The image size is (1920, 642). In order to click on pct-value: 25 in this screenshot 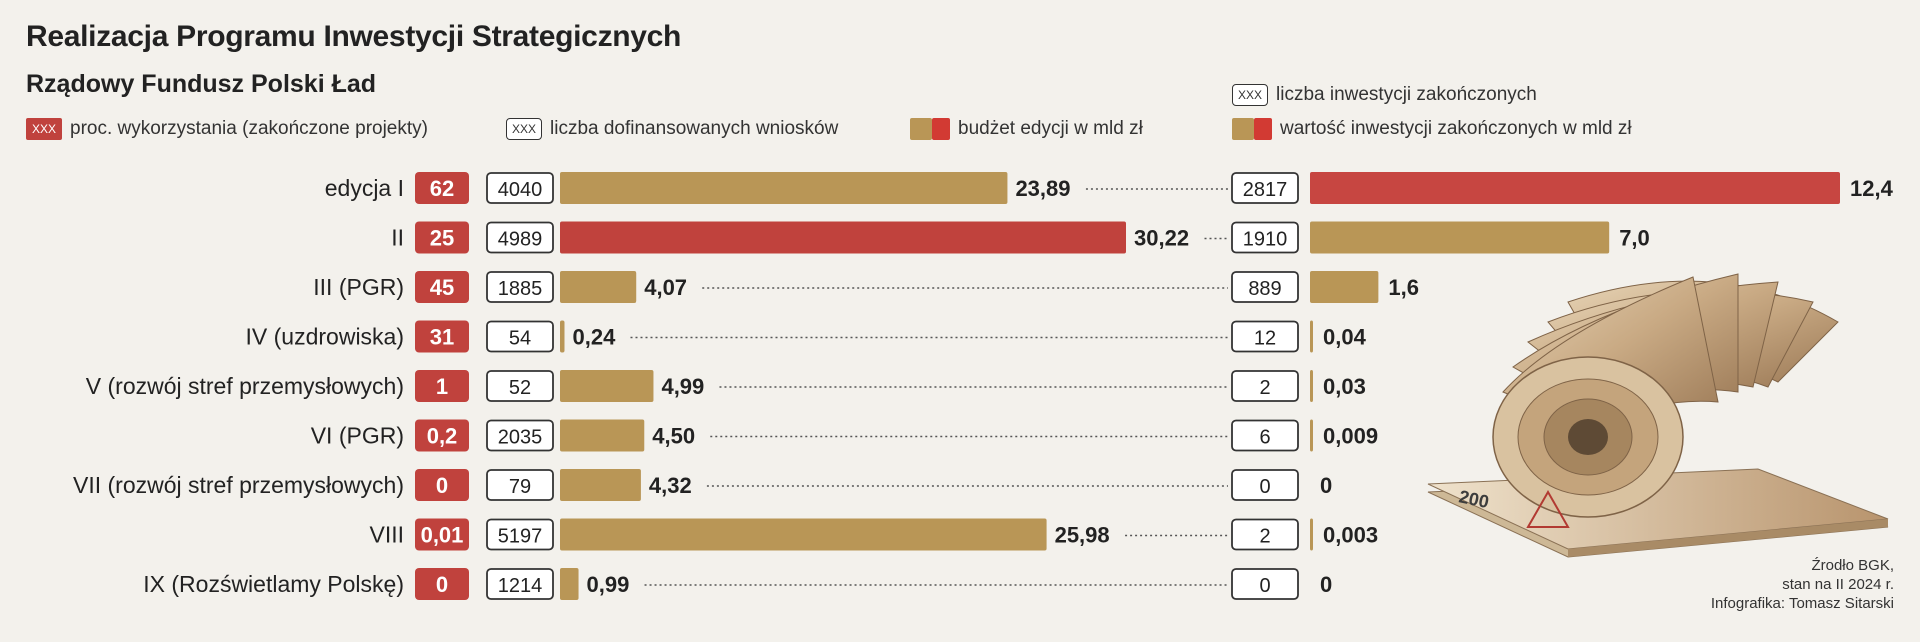, I will do `click(442, 238)`.